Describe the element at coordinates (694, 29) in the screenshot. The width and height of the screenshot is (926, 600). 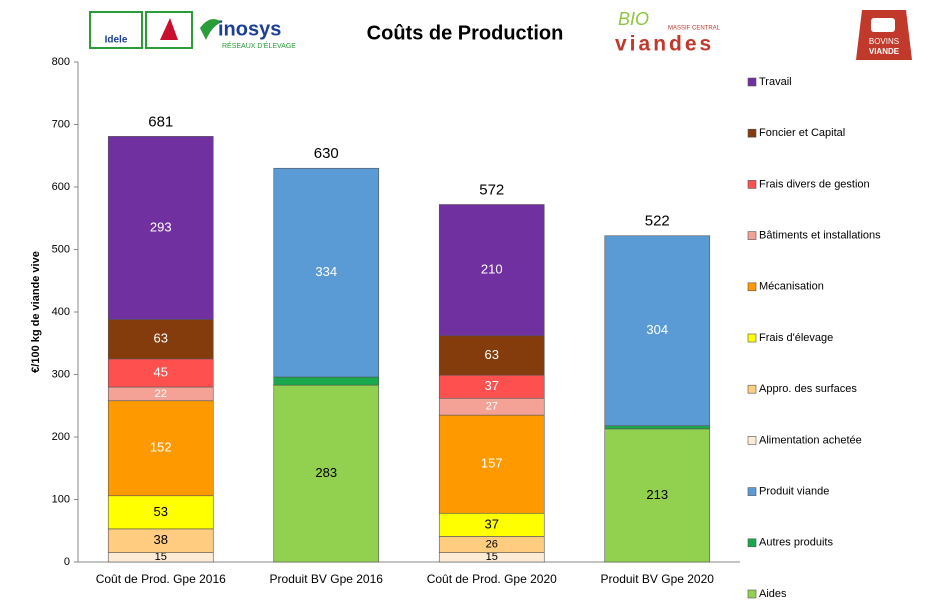
I see `logo-text: MASSIF CENTRAL` at that location.